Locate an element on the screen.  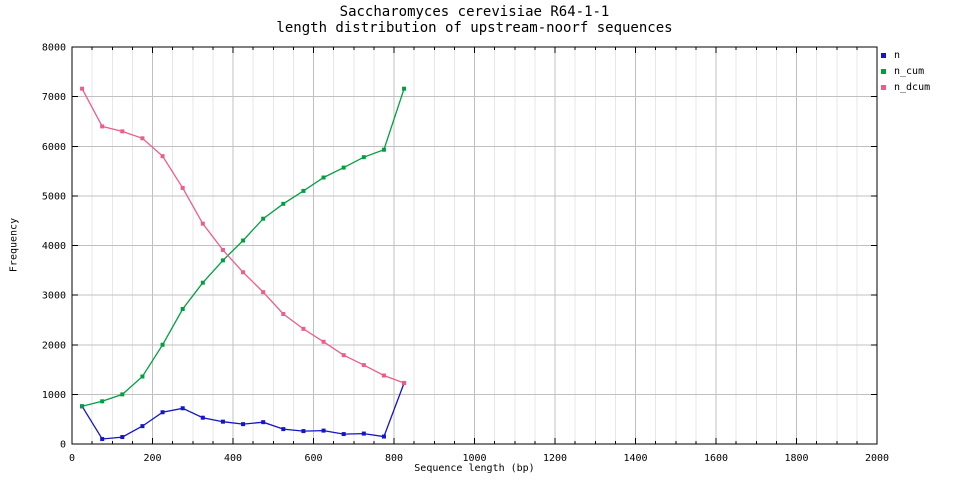
legend-label-n-cum: n_cum is located at coordinates (909, 71).